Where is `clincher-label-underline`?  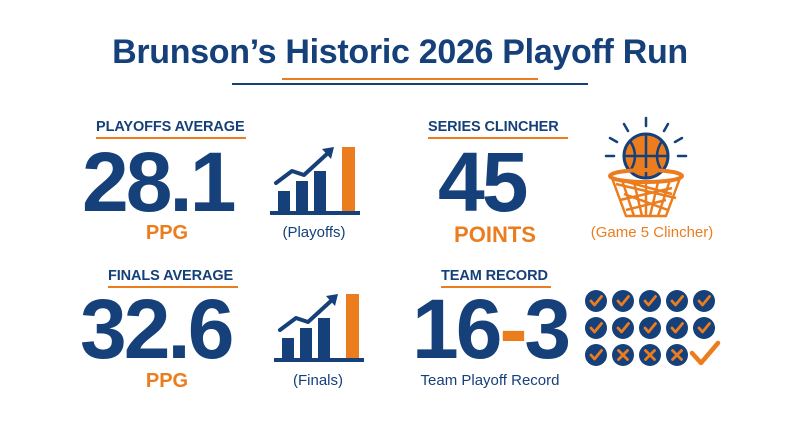 clincher-label-underline is located at coordinates (498, 138).